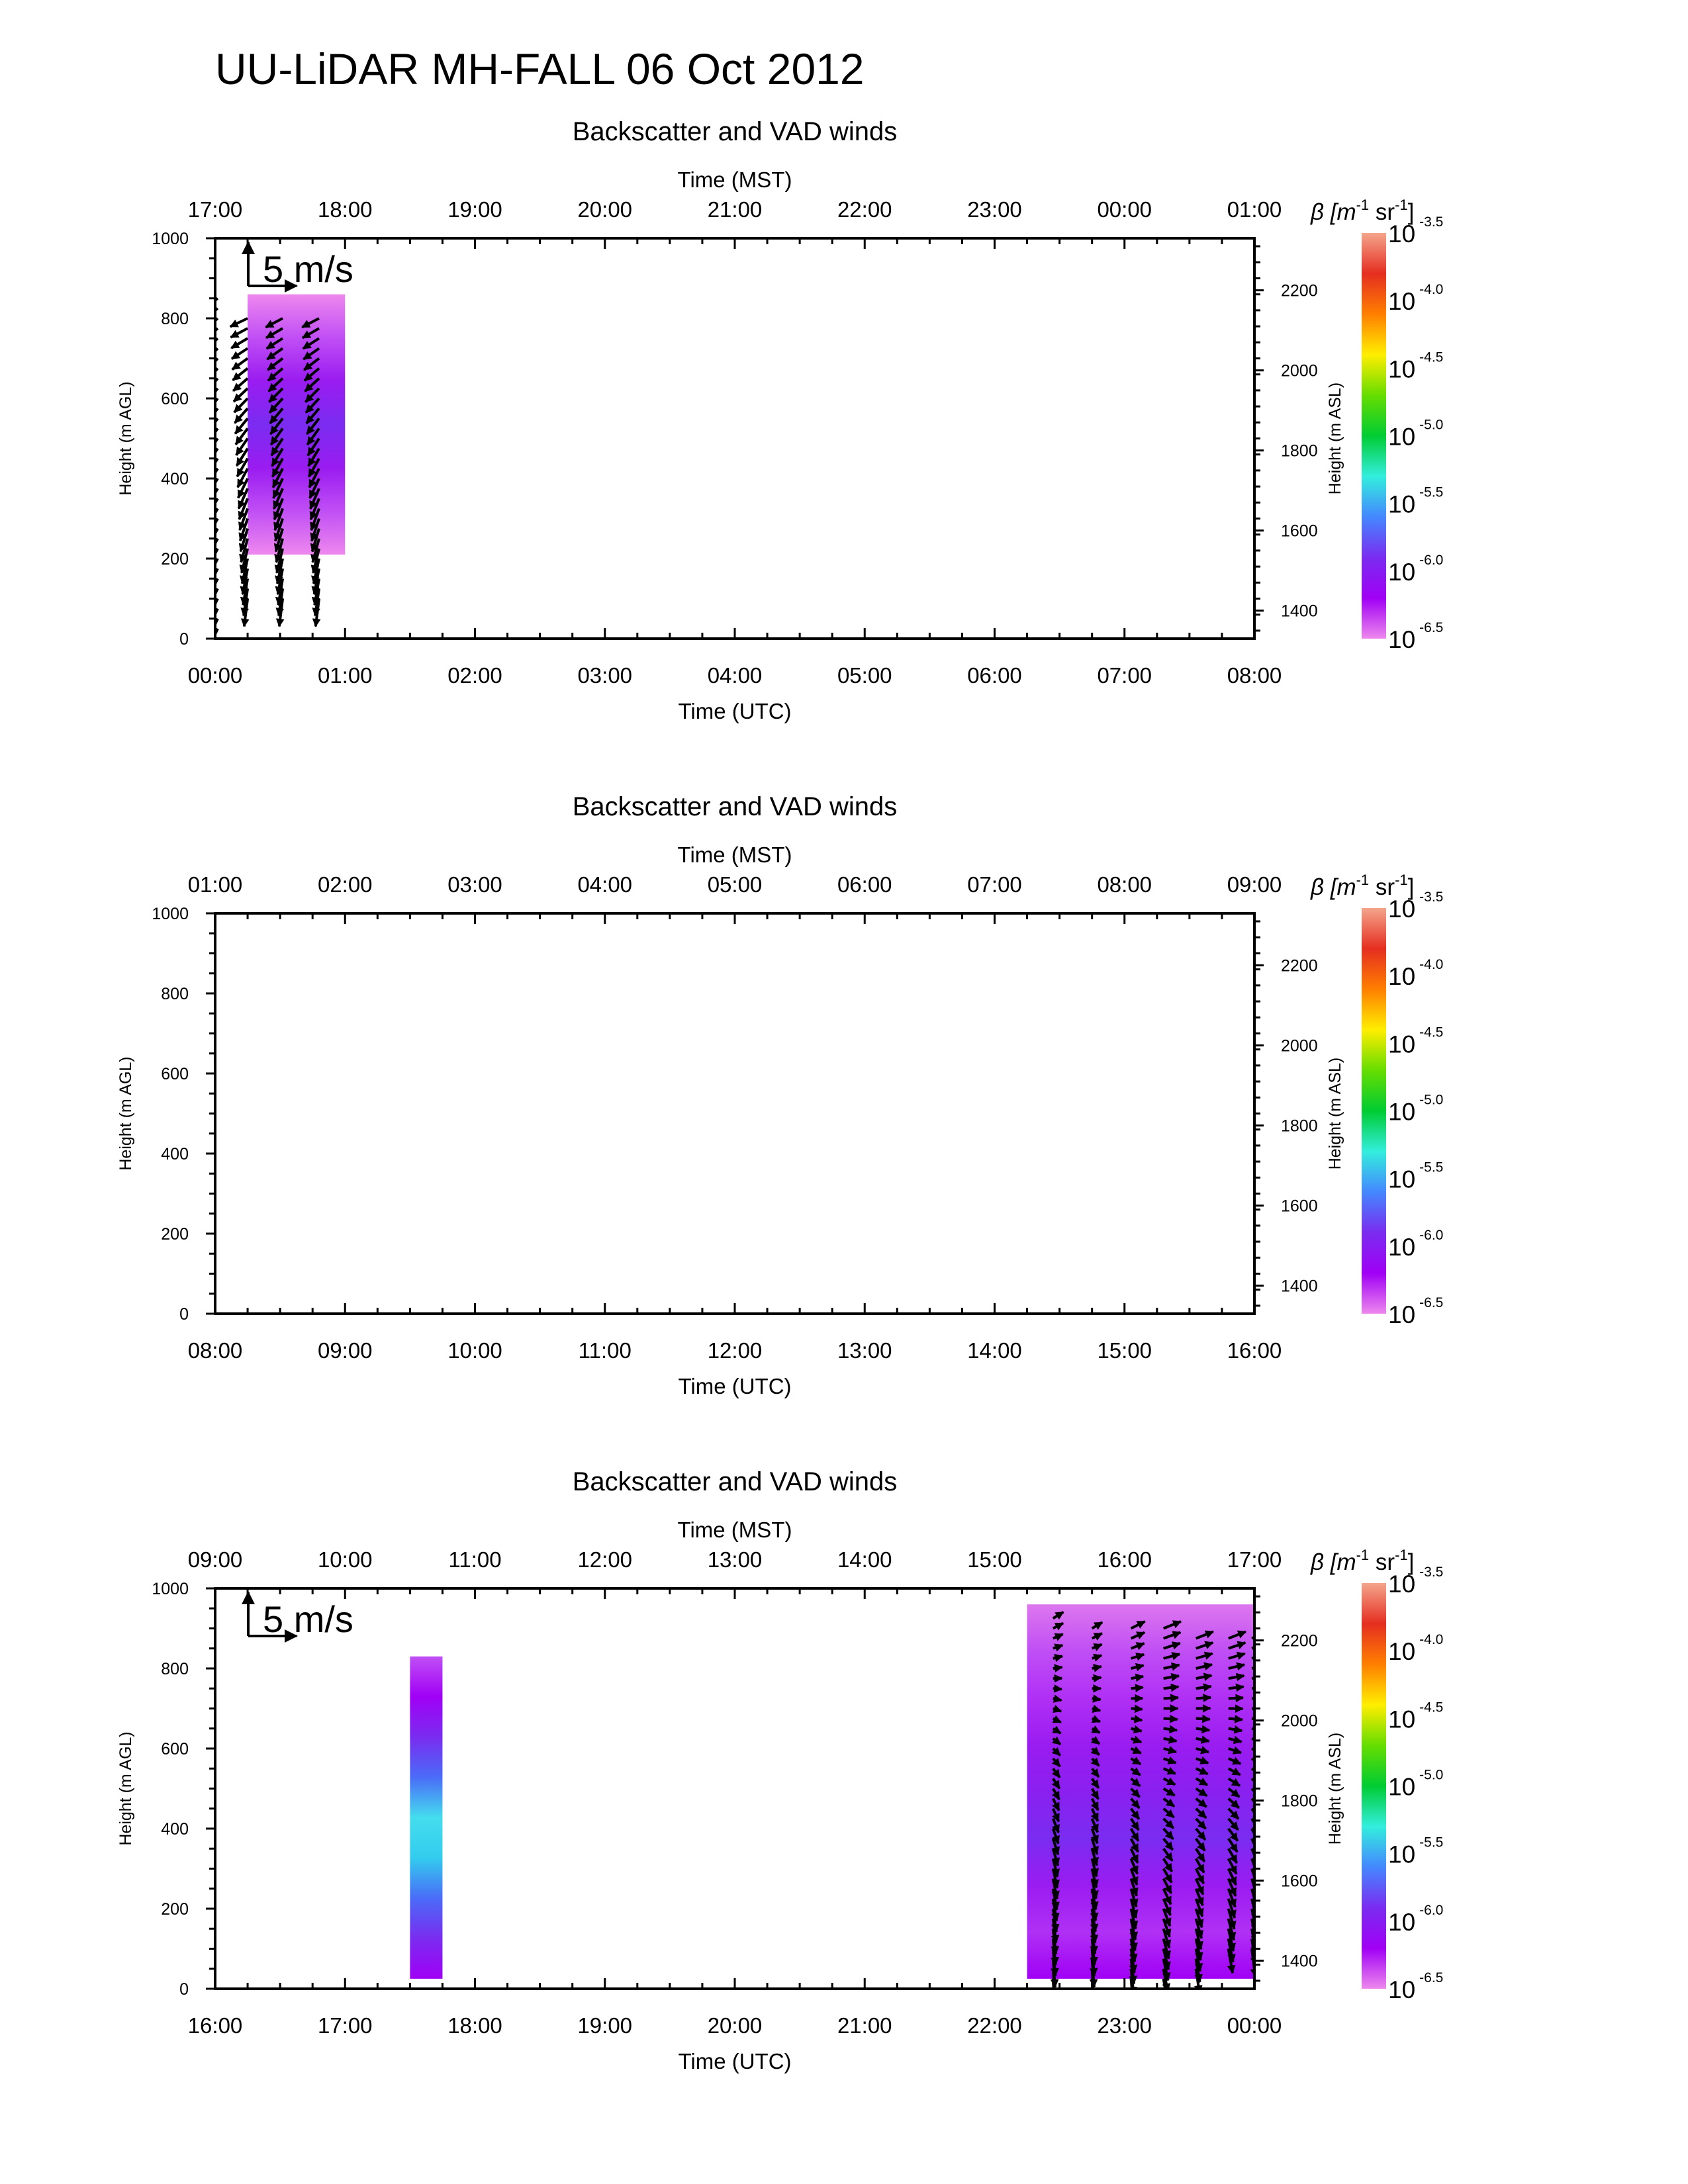 Image resolution: width=1688 pixels, height=2184 pixels. What do you see at coordinates (345, 675) in the screenshot?
I see `x-tick-label: 01:00` at bounding box center [345, 675].